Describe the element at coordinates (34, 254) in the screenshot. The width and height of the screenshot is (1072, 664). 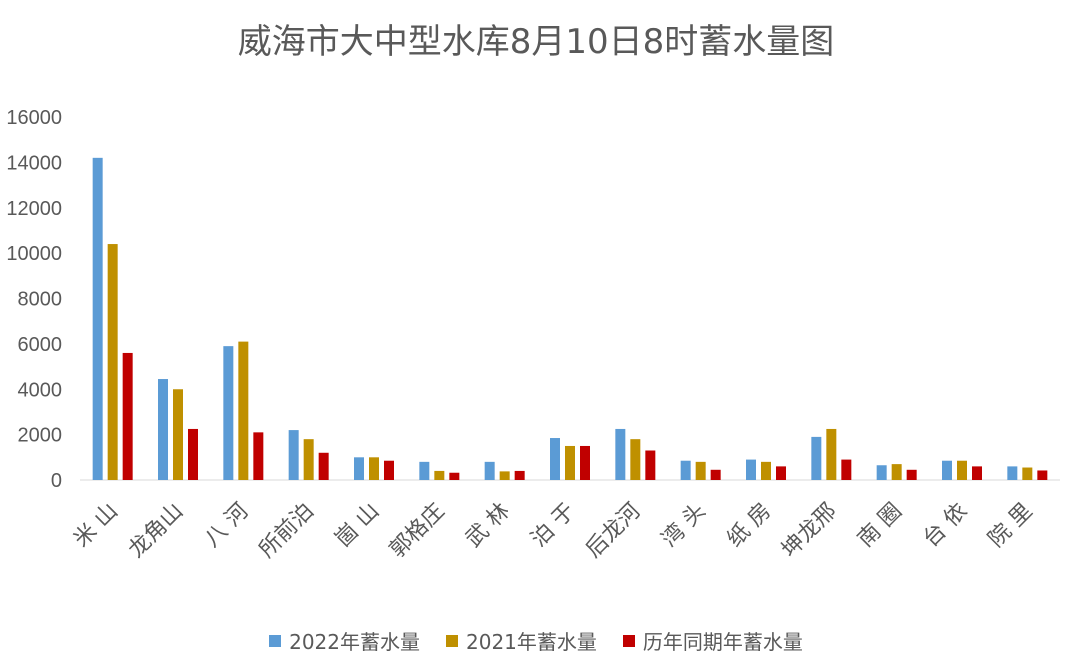
I see `y-tick-label: 10000` at that location.